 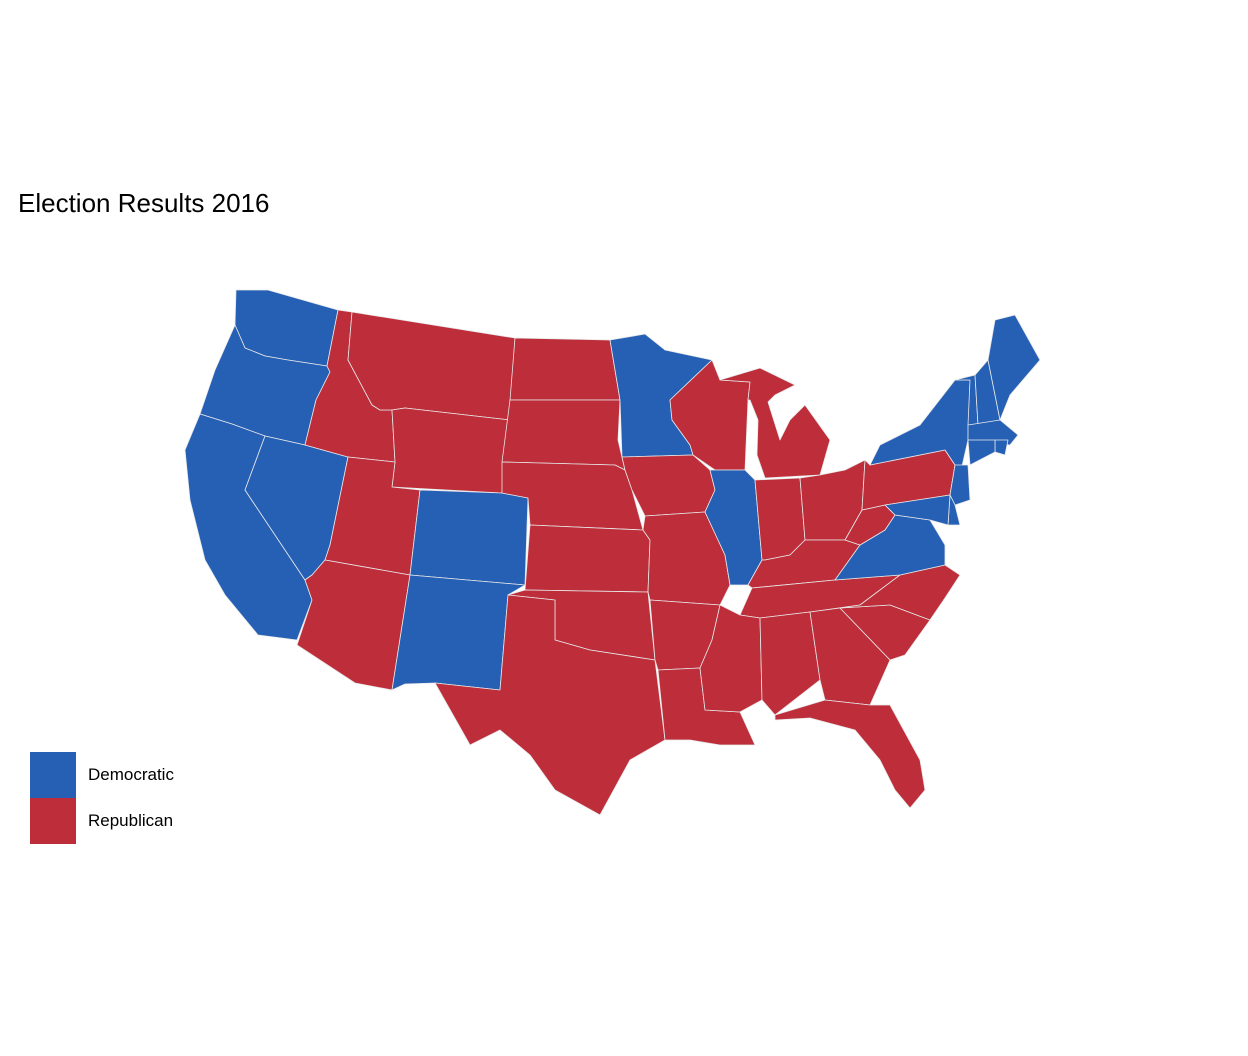 What do you see at coordinates (993, 432) in the screenshot?
I see `state-ma` at bounding box center [993, 432].